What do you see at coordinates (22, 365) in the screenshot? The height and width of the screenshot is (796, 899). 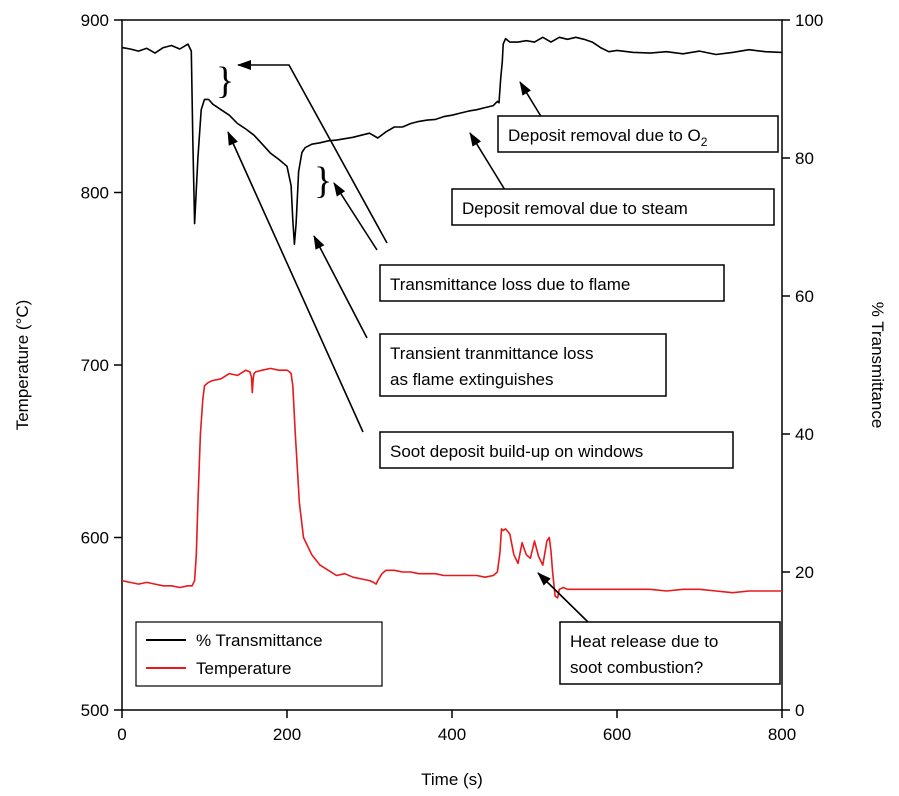 I see `y-left-axis-title: Temperature (°C)` at bounding box center [22, 365].